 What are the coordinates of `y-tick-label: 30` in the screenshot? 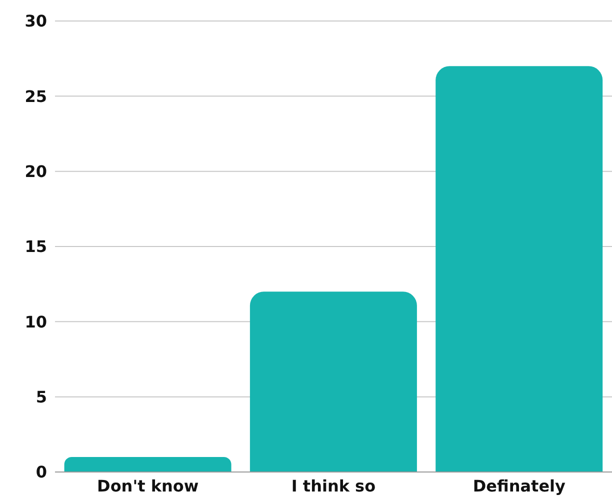 It's located at (35, 21).